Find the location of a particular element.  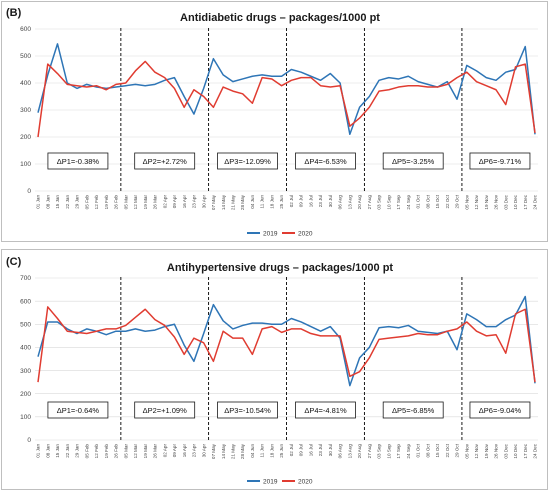

x-tick-label: 26 Mar is located at coordinates (155, 451).